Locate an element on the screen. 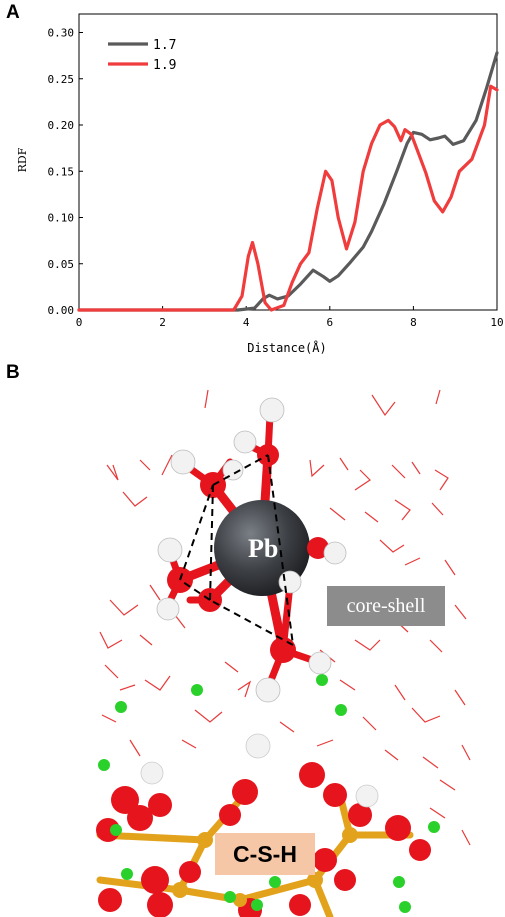 This screenshot has width=505, height=917. x-axis-label: Distance(Å) is located at coordinates (286, 347).